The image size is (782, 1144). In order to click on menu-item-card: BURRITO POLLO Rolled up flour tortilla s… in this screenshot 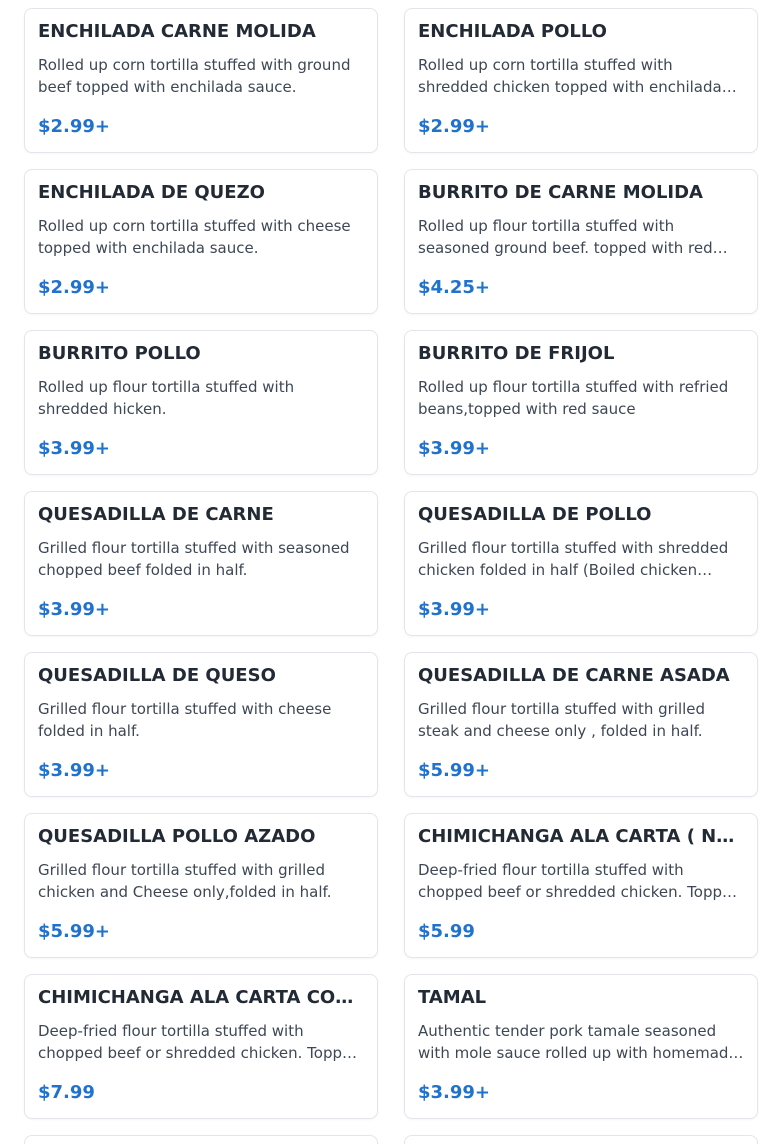, I will do `click(201, 402)`.